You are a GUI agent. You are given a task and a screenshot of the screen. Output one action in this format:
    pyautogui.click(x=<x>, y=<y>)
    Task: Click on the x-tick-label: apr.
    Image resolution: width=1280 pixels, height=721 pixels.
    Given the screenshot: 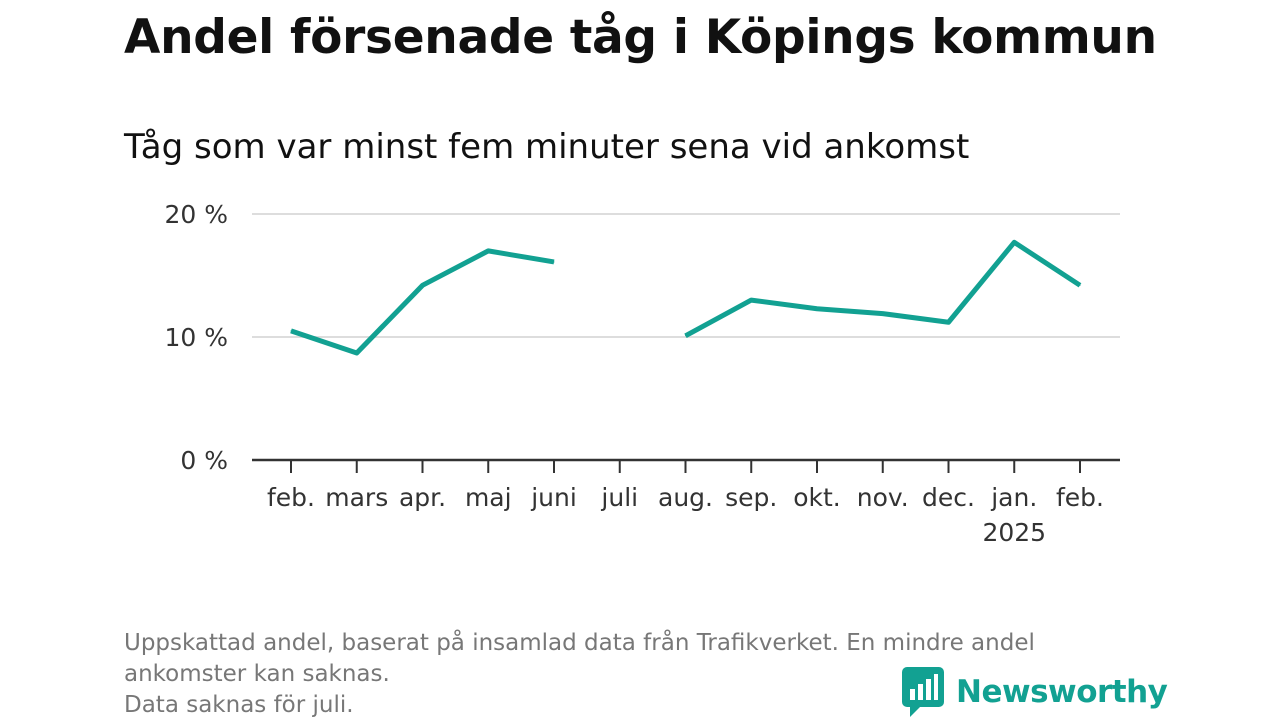 What is the action you would take?
    pyautogui.click(x=422, y=497)
    